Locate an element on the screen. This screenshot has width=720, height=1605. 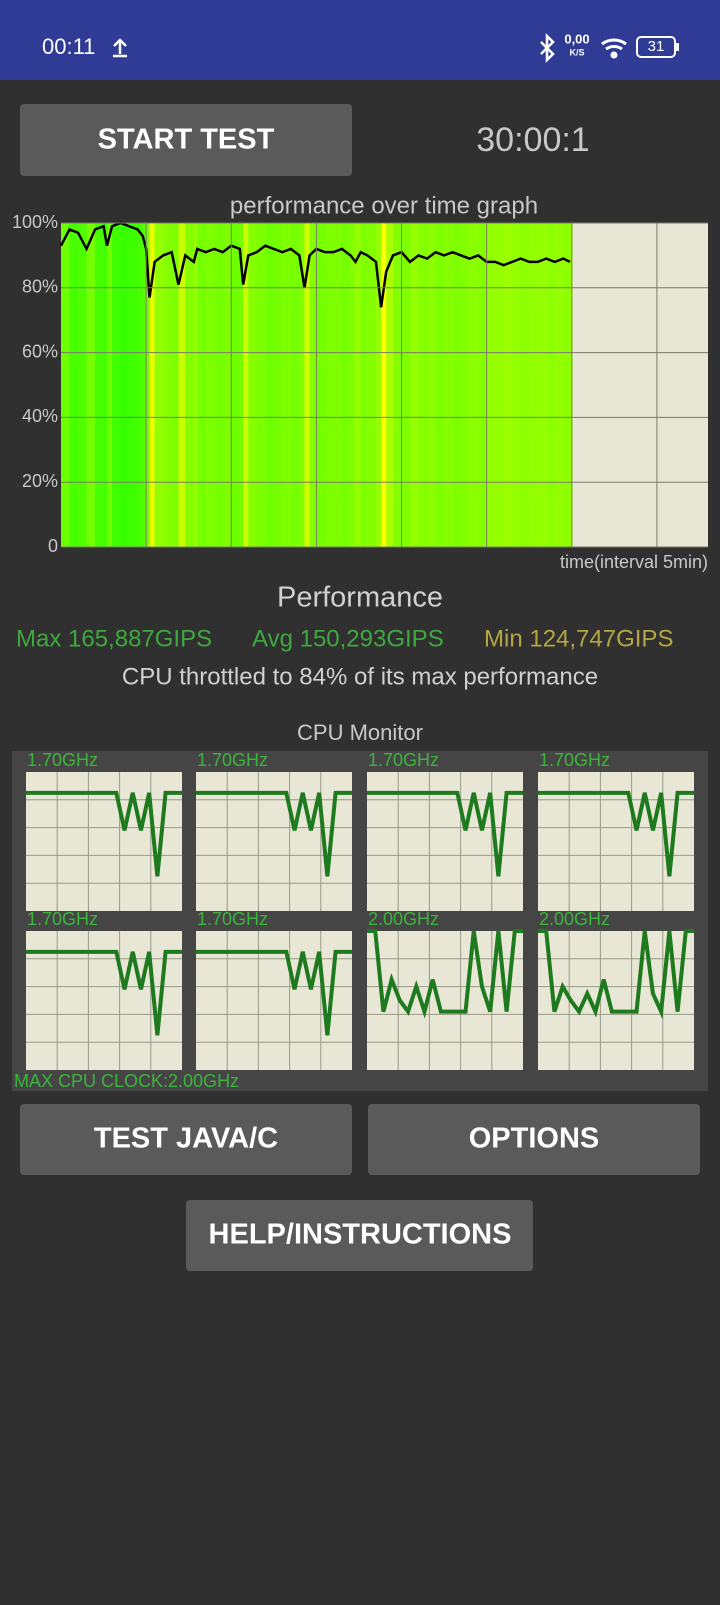
bluetooth-icon is located at coordinates (547, 48).